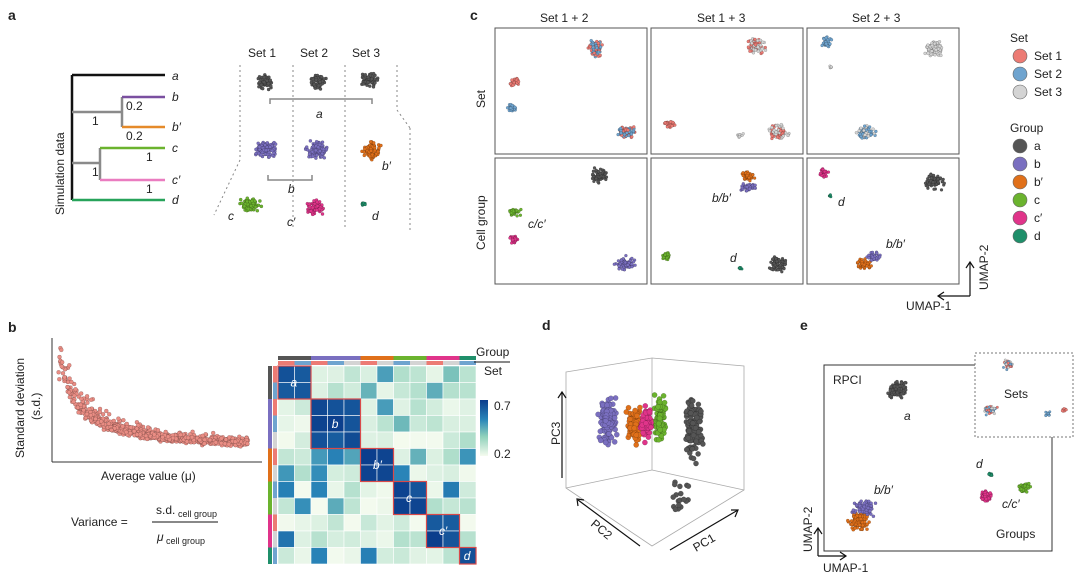  Describe the element at coordinates (564, 18) in the screenshot. I see `column-title: Set 1 + 2` at that location.